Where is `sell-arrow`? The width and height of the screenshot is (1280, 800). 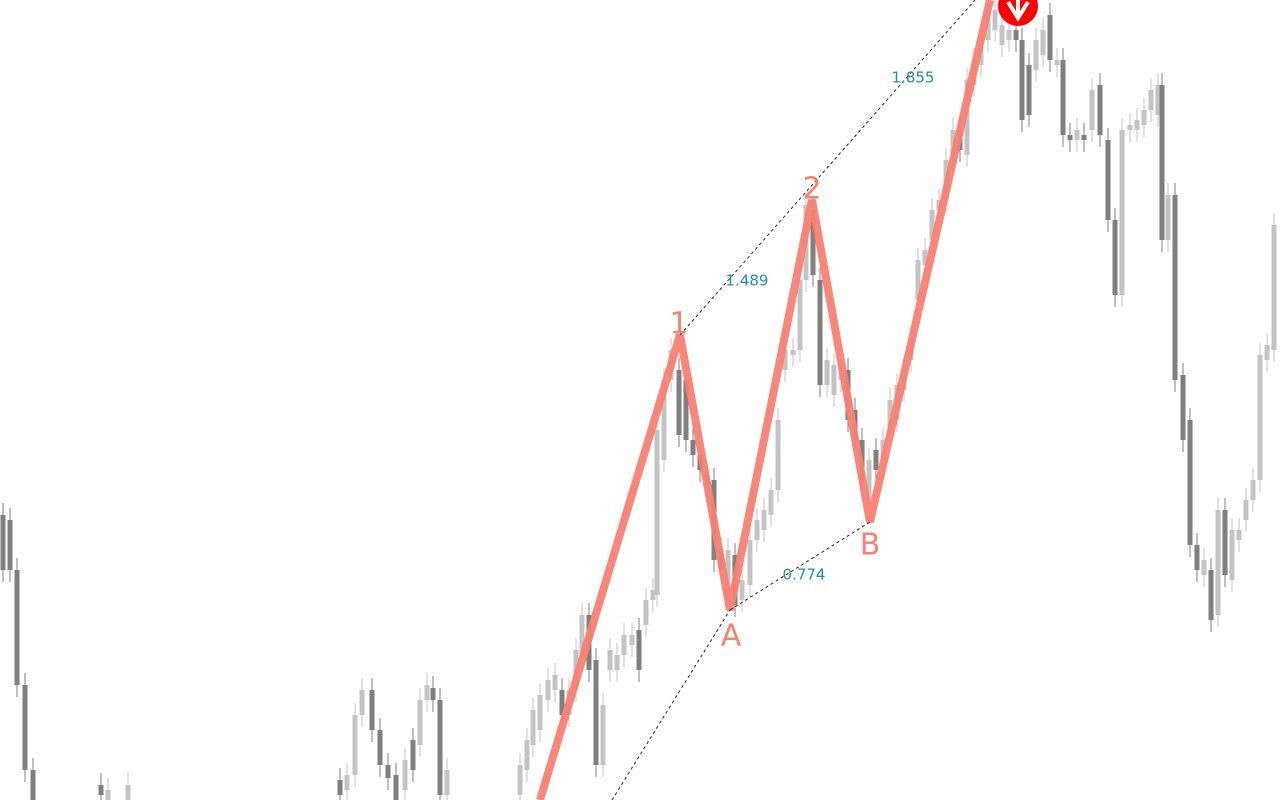 sell-arrow is located at coordinates (1018, 13).